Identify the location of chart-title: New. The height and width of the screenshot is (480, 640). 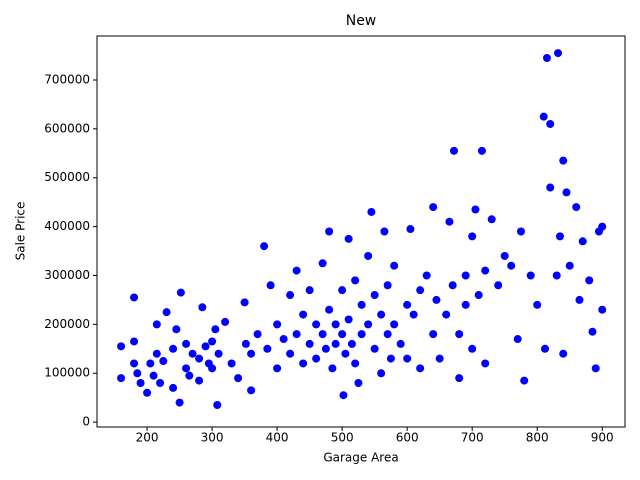
(361, 21).